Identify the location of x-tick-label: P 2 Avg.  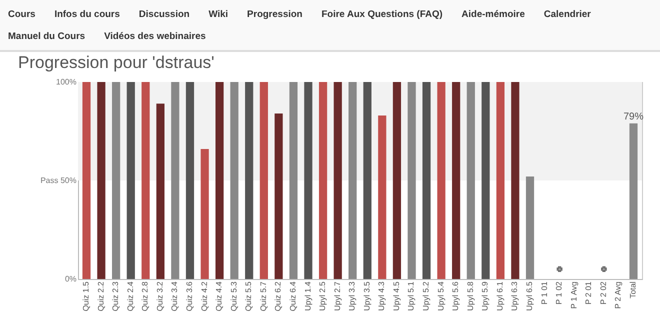
(618, 295).